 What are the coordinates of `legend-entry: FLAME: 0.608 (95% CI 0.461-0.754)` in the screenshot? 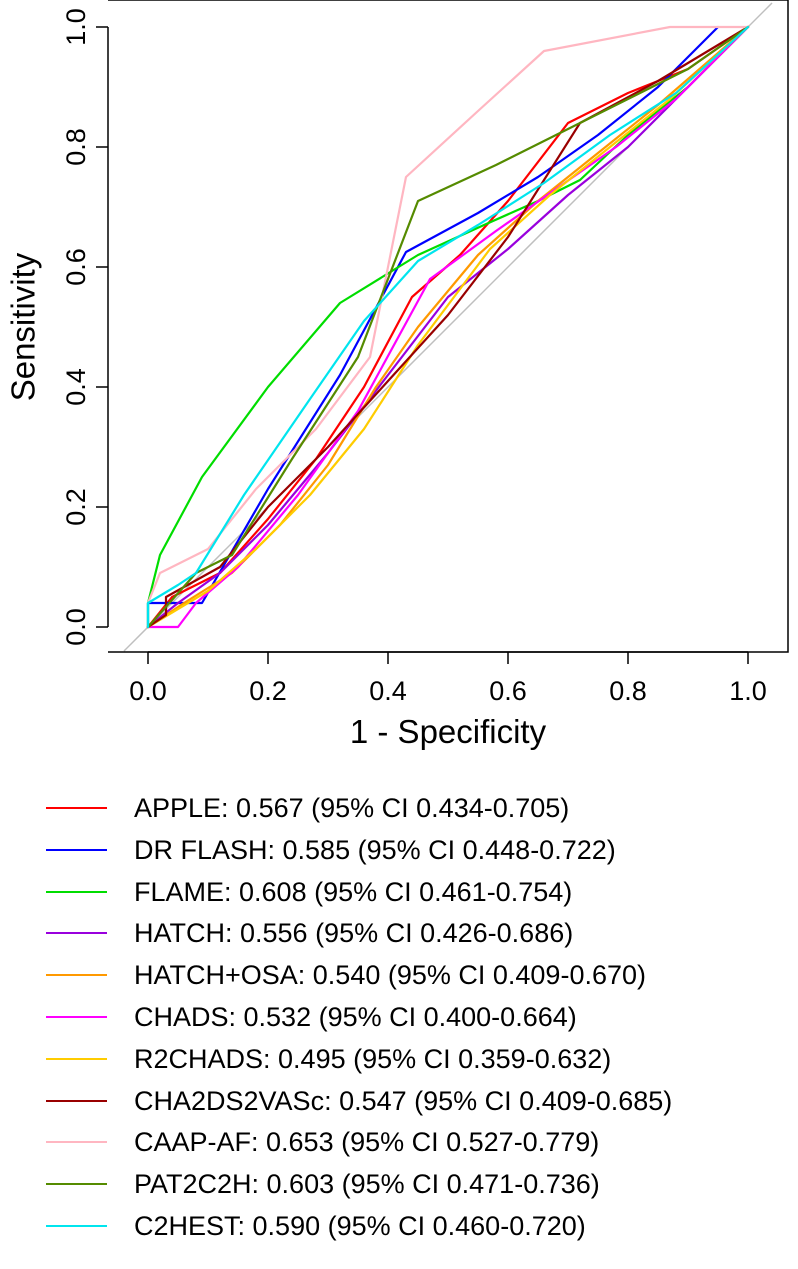 It's located at (399, 892).